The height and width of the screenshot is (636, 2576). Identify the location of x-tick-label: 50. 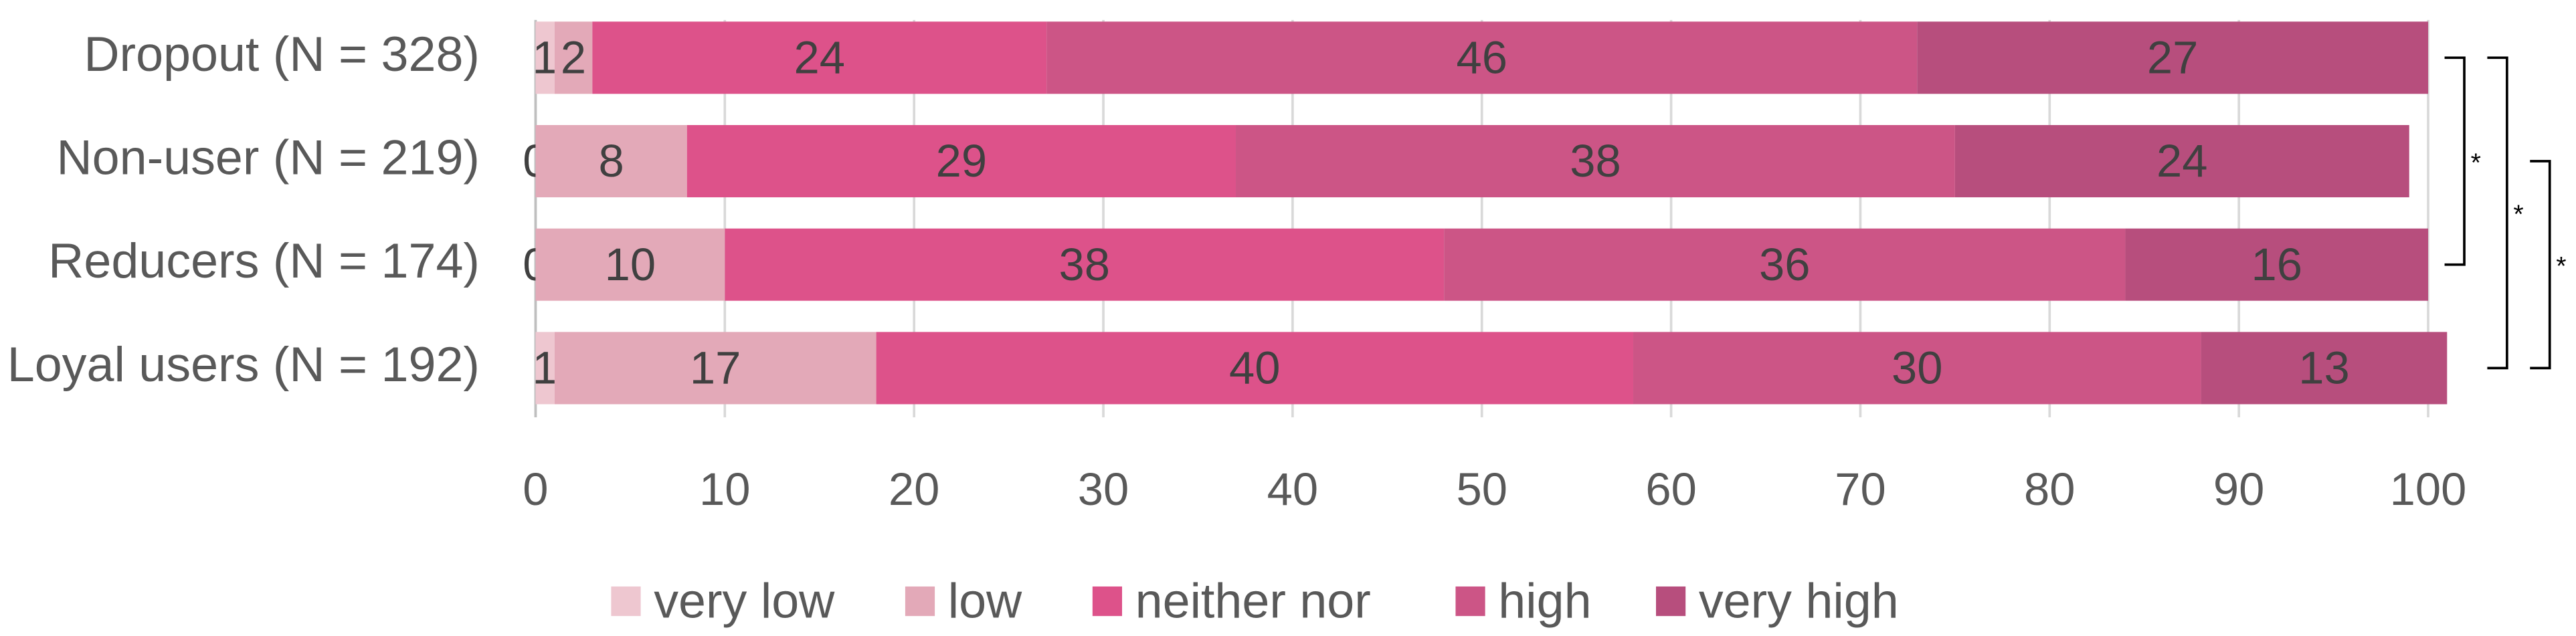
(1481, 489).